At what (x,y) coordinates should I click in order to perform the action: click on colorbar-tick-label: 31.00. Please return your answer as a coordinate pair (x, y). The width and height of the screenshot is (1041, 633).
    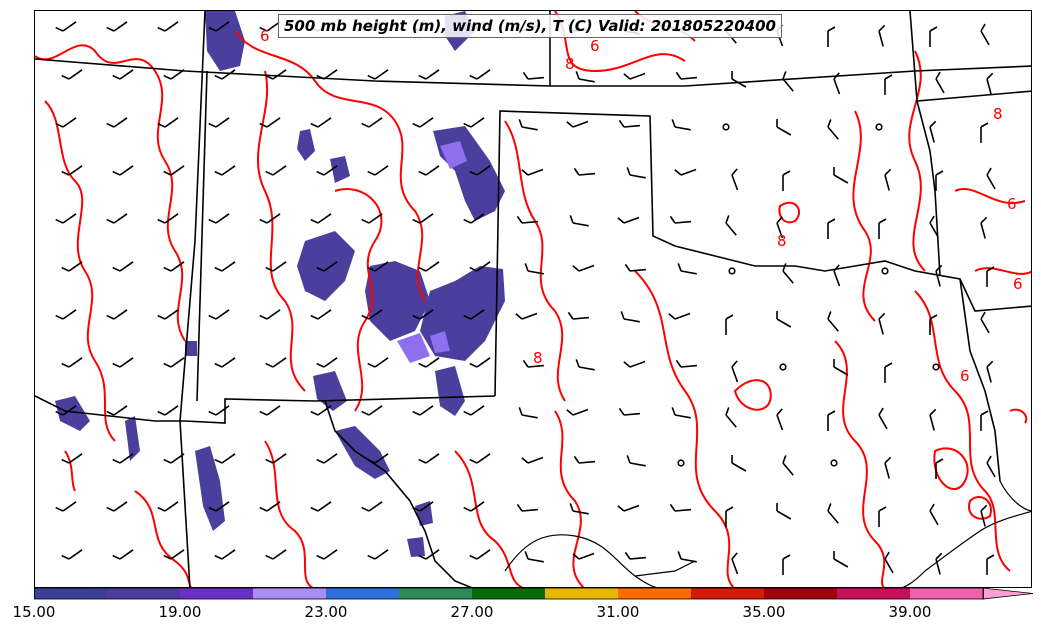
    Looking at the image, I should click on (618, 612).